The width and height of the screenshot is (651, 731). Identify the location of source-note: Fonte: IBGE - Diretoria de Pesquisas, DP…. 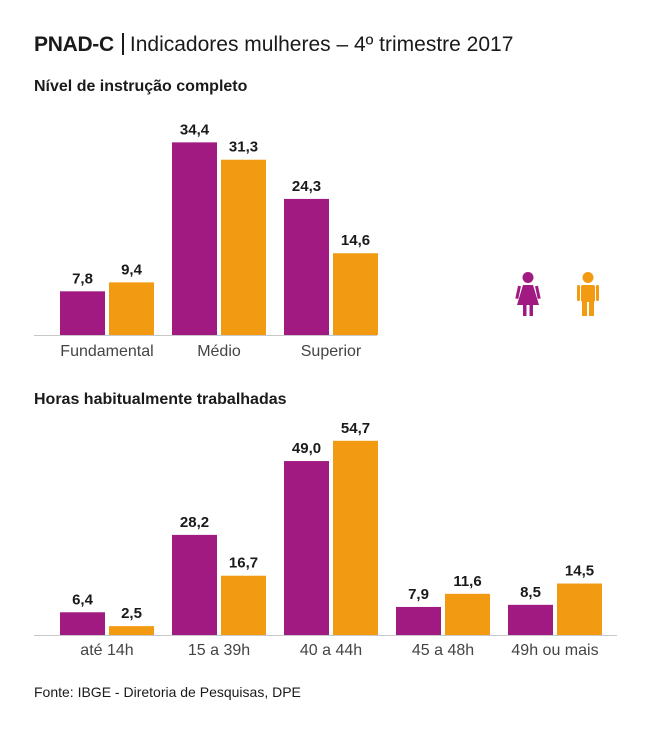
(167, 692).